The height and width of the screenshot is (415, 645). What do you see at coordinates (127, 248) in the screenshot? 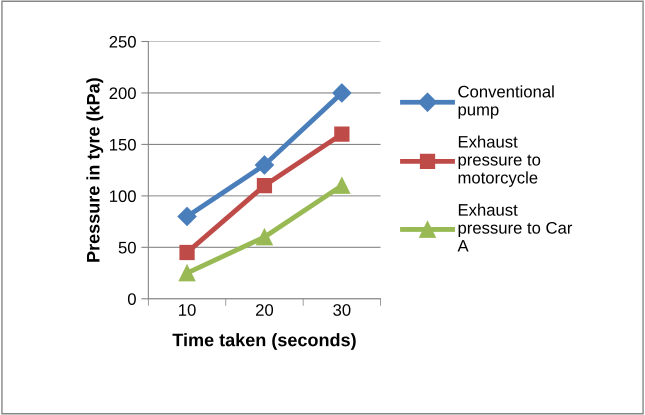
I see `y-tick-label: 50` at bounding box center [127, 248].